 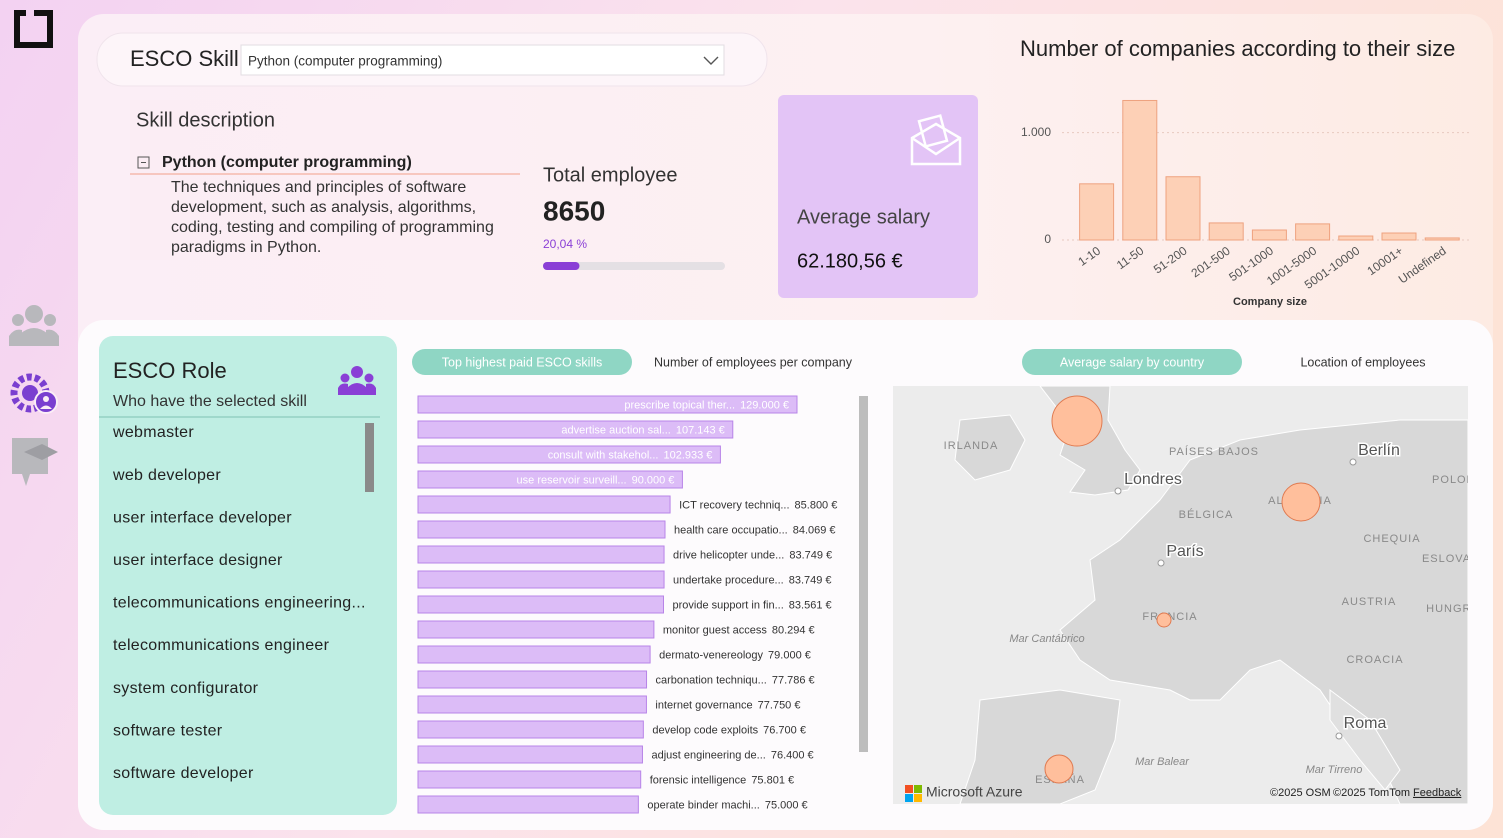 I want to click on bar-value-label: 102.933 €, so click(x=687, y=455).